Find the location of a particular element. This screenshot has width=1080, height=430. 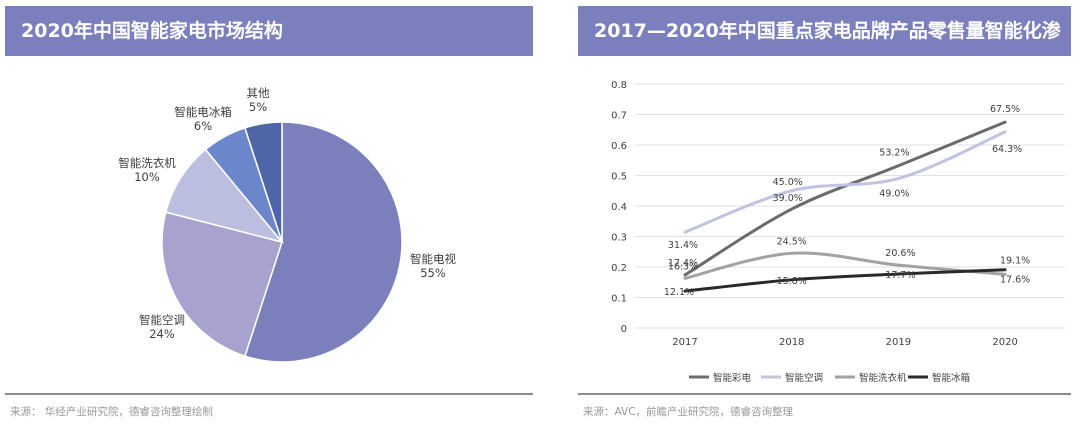

data-label: 19.1% is located at coordinates (1015, 261).